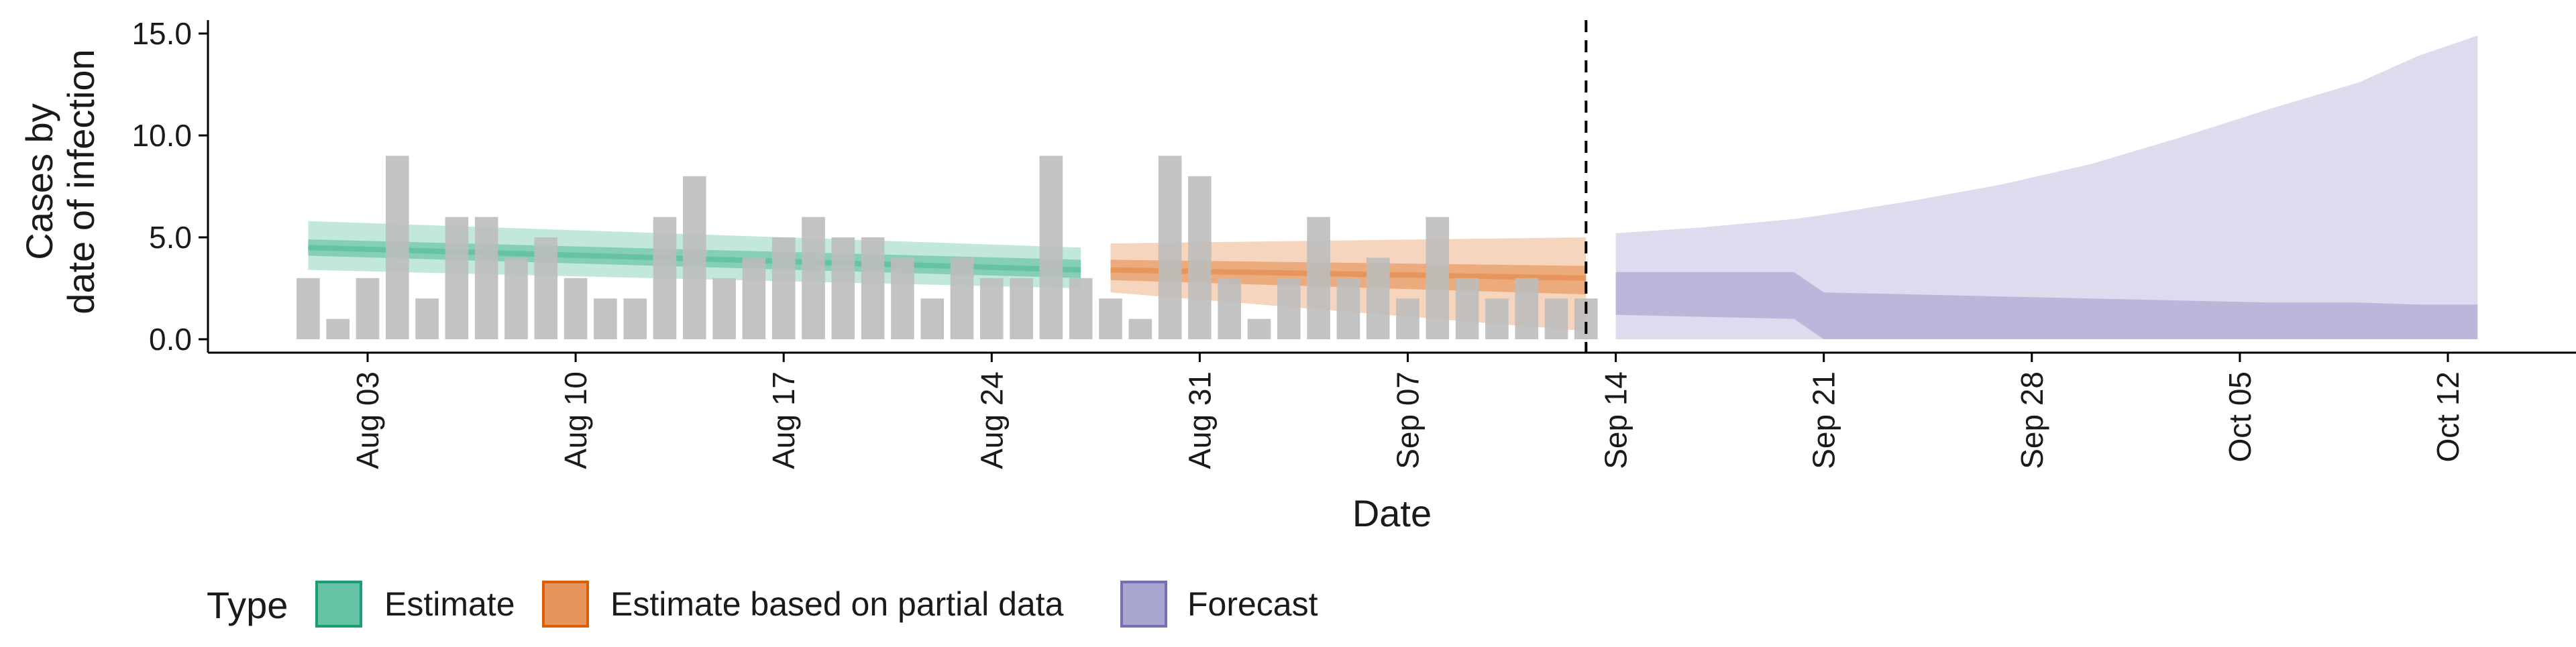 The width and height of the screenshot is (2576, 647). I want to click on y-axis-title-line-1: Cases by, so click(39, 181).